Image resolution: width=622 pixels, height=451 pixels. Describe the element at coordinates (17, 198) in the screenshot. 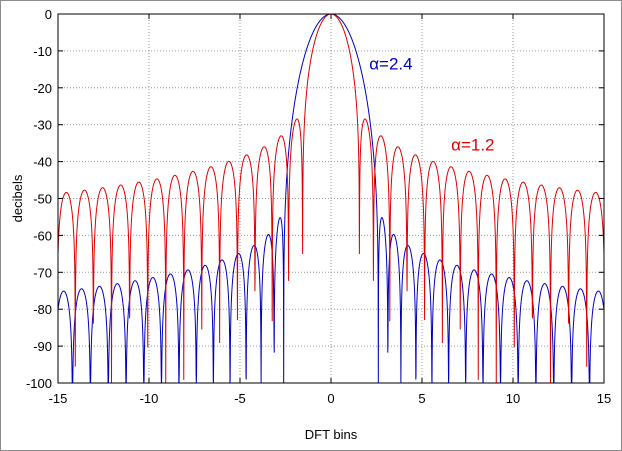

I see `y-axis-label: decibels` at that location.